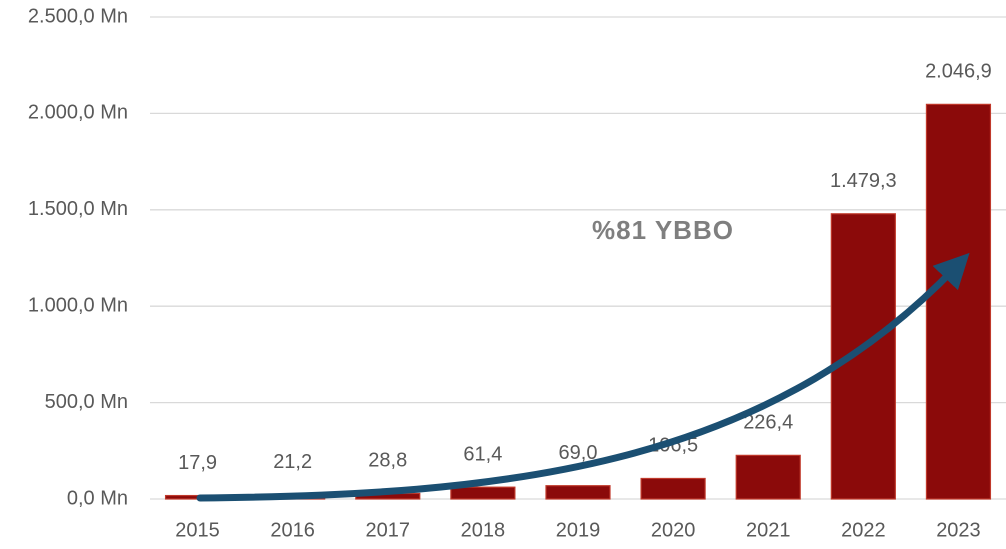 This screenshot has height=549, width=1006. I want to click on annotation: %81 YBBO, so click(663, 230).